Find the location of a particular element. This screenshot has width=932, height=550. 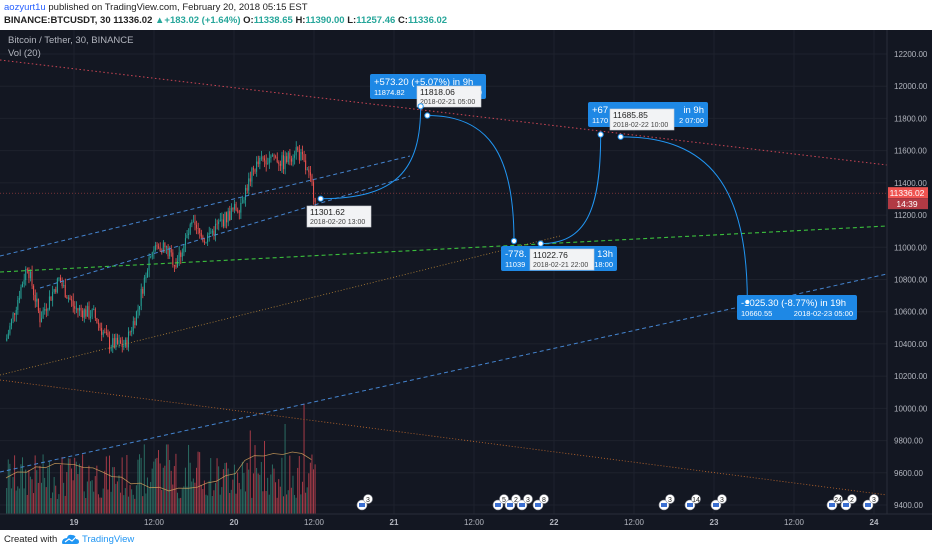

author-link: aozyurt1u is located at coordinates (25, 7).